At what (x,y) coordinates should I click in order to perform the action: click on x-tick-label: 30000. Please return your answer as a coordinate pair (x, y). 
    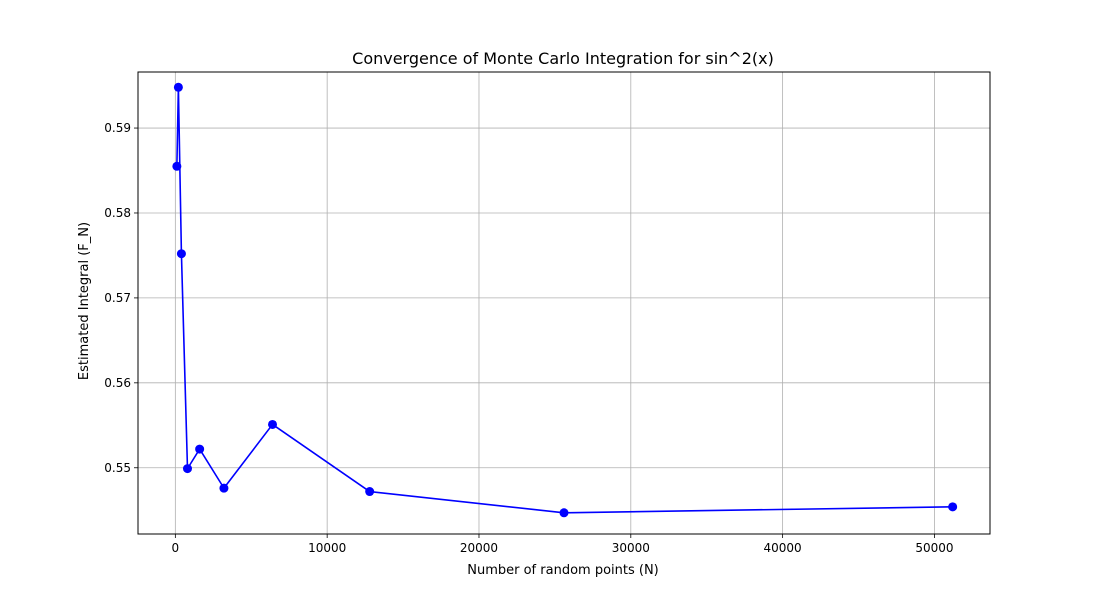
    Looking at the image, I should click on (631, 548).